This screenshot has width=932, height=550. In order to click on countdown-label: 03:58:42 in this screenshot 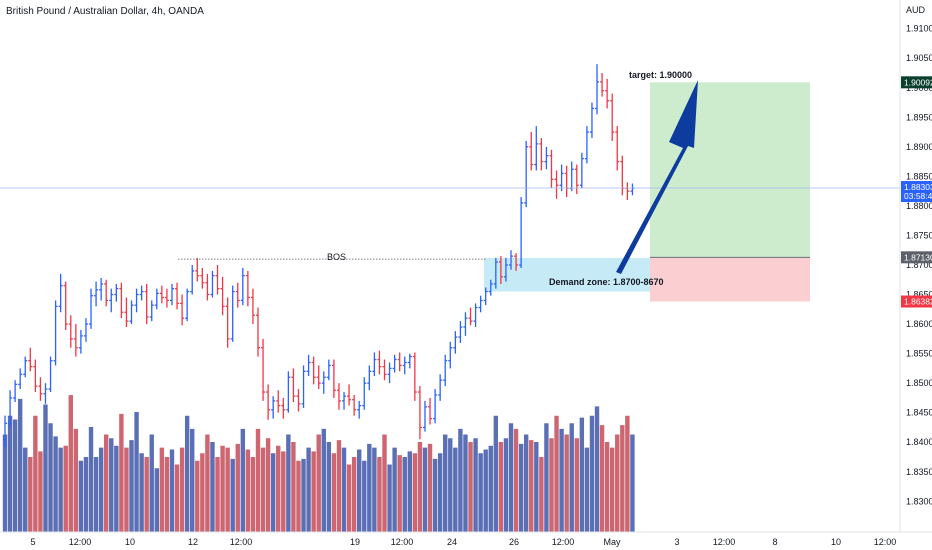, I will do `click(918, 196)`.